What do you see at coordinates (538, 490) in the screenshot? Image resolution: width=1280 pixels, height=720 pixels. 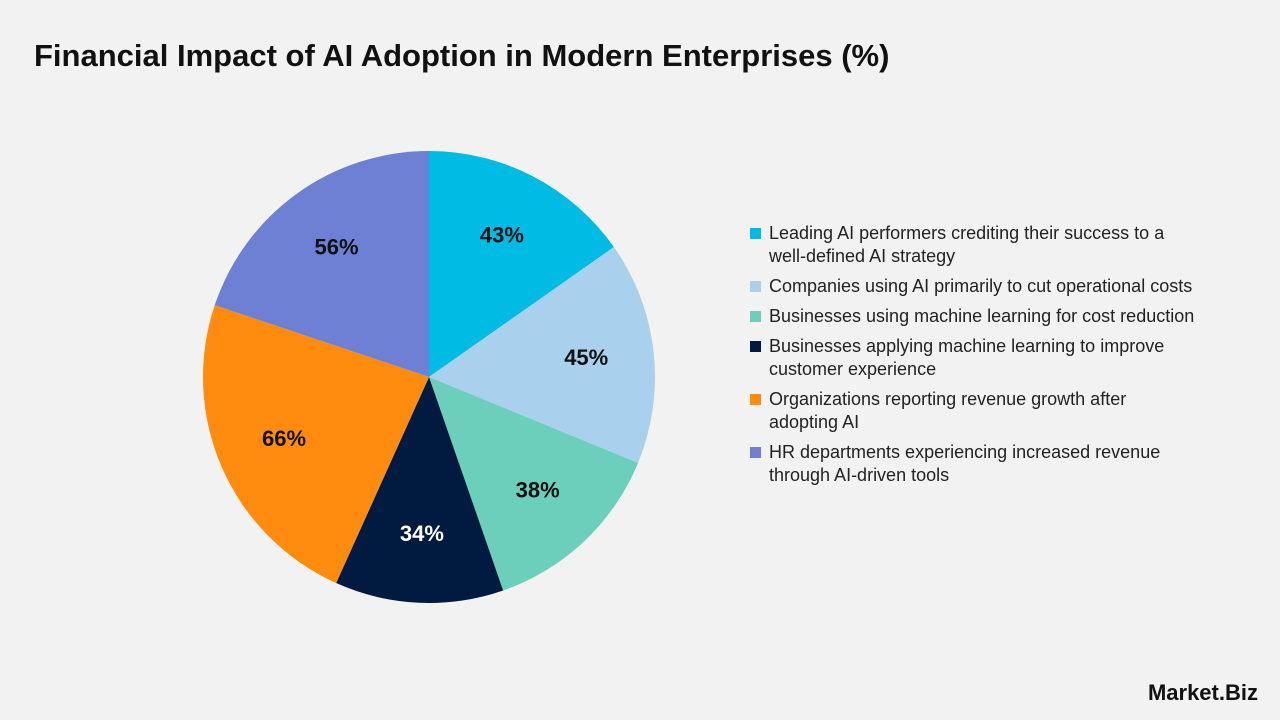 I see `data-label: 38%` at bounding box center [538, 490].